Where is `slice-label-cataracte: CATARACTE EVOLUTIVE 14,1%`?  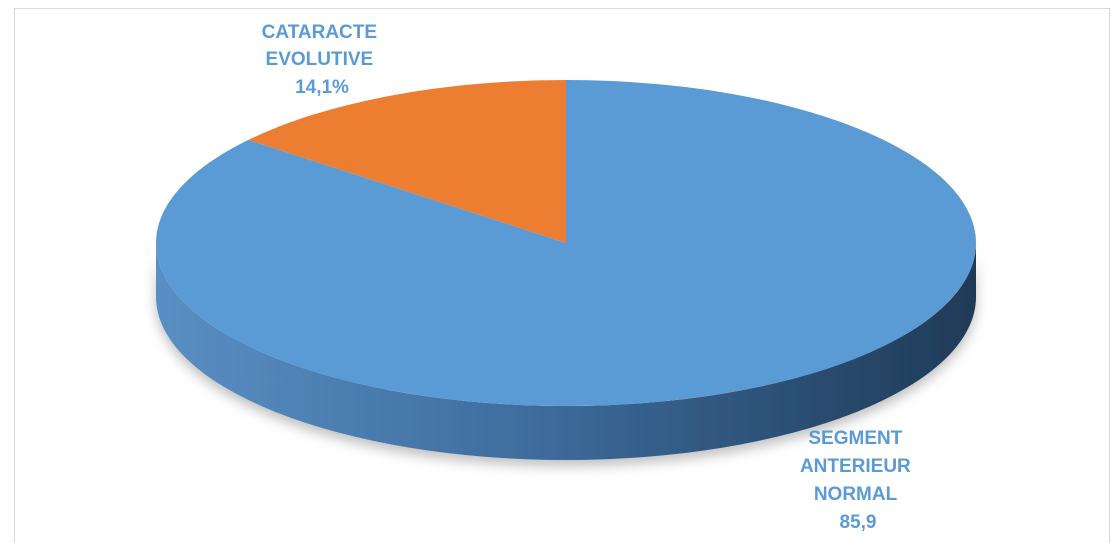
slice-label-cataracte: CATARACTE EVOLUTIVE 14,1% is located at coordinates (322, 60).